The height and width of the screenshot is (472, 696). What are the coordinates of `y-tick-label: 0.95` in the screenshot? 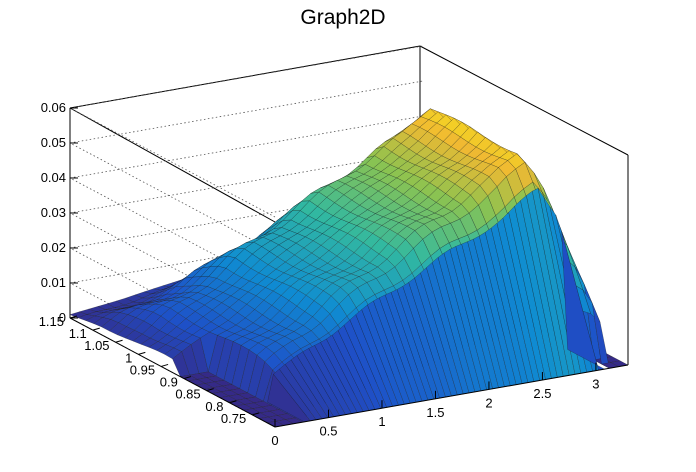 It's located at (142, 369).